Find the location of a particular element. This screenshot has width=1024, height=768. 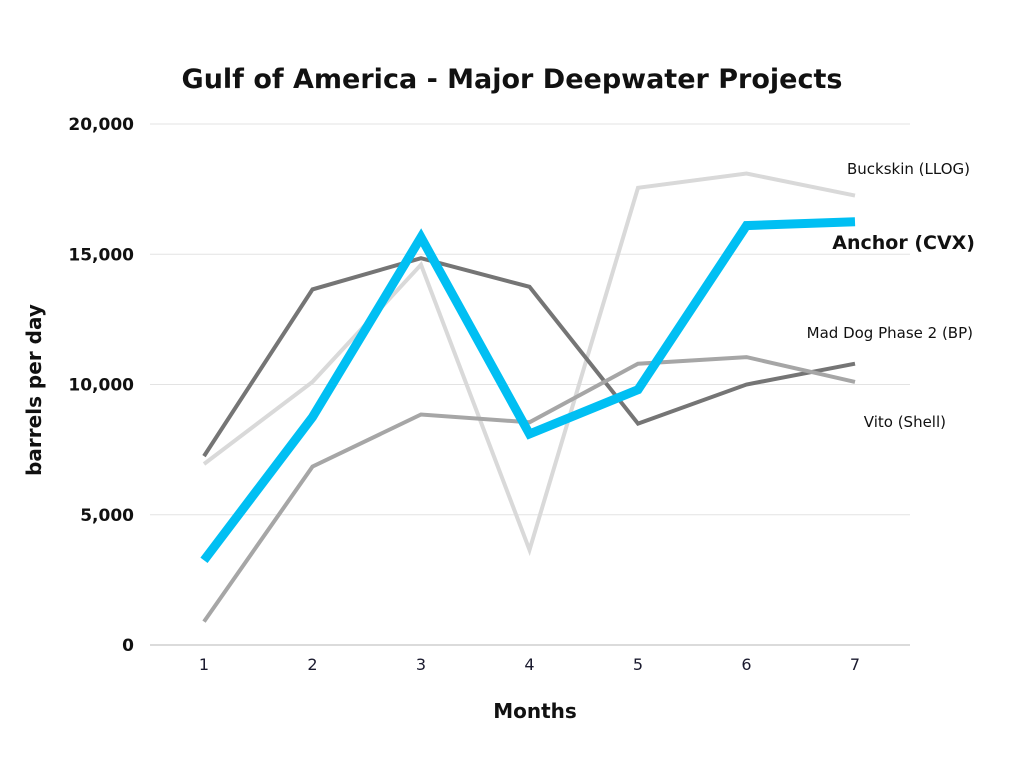

y-axis-label: barrels per day is located at coordinates (34, 390).